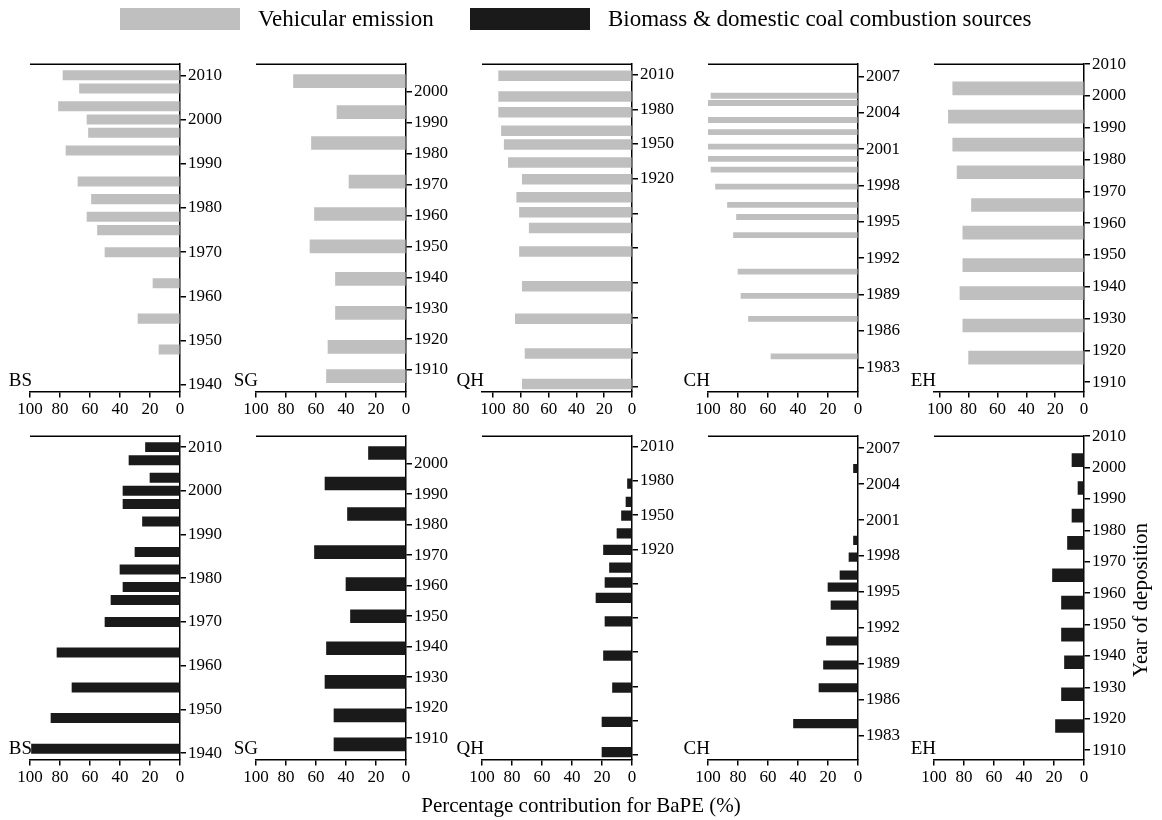  Describe the element at coordinates (697, 380) in the screenshot. I see `annotation: CH` at that location.